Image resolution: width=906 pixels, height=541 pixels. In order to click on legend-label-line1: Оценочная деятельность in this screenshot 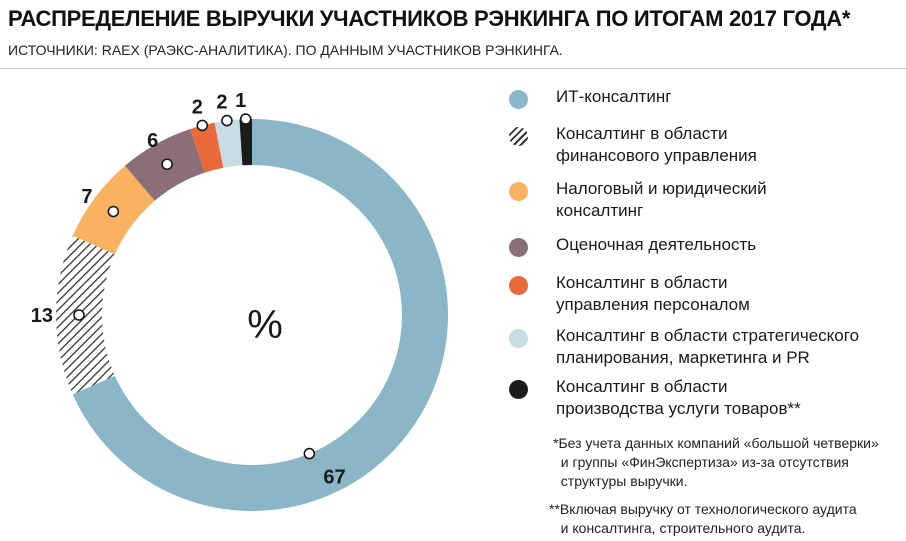, I will do `click(656, 244)`.